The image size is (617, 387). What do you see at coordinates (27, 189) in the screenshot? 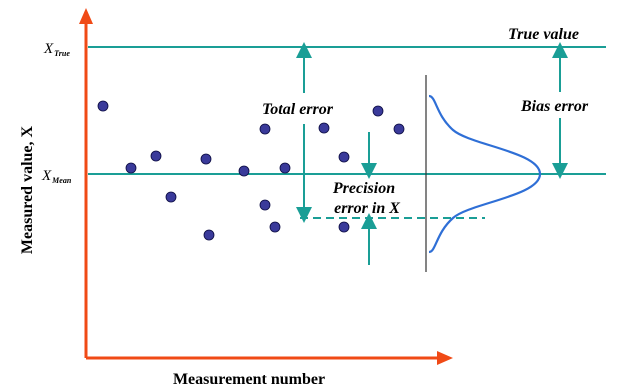
I see `y-axis-label: Measured value, X` at bounding box center [27, 189].